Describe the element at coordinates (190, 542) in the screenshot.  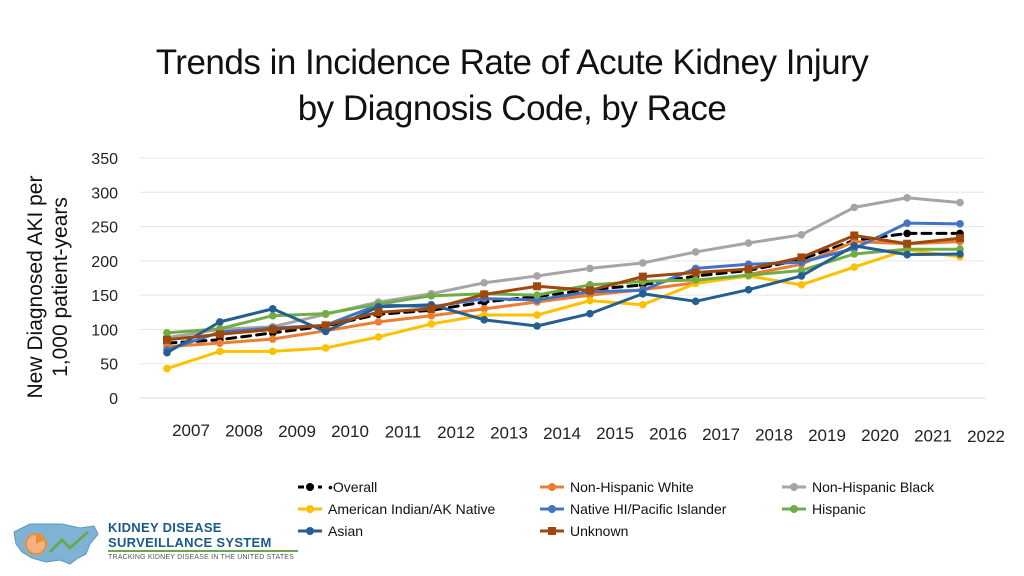
I see `logo-title-line2: SURVEILLANCE SYSTEM` at that location.